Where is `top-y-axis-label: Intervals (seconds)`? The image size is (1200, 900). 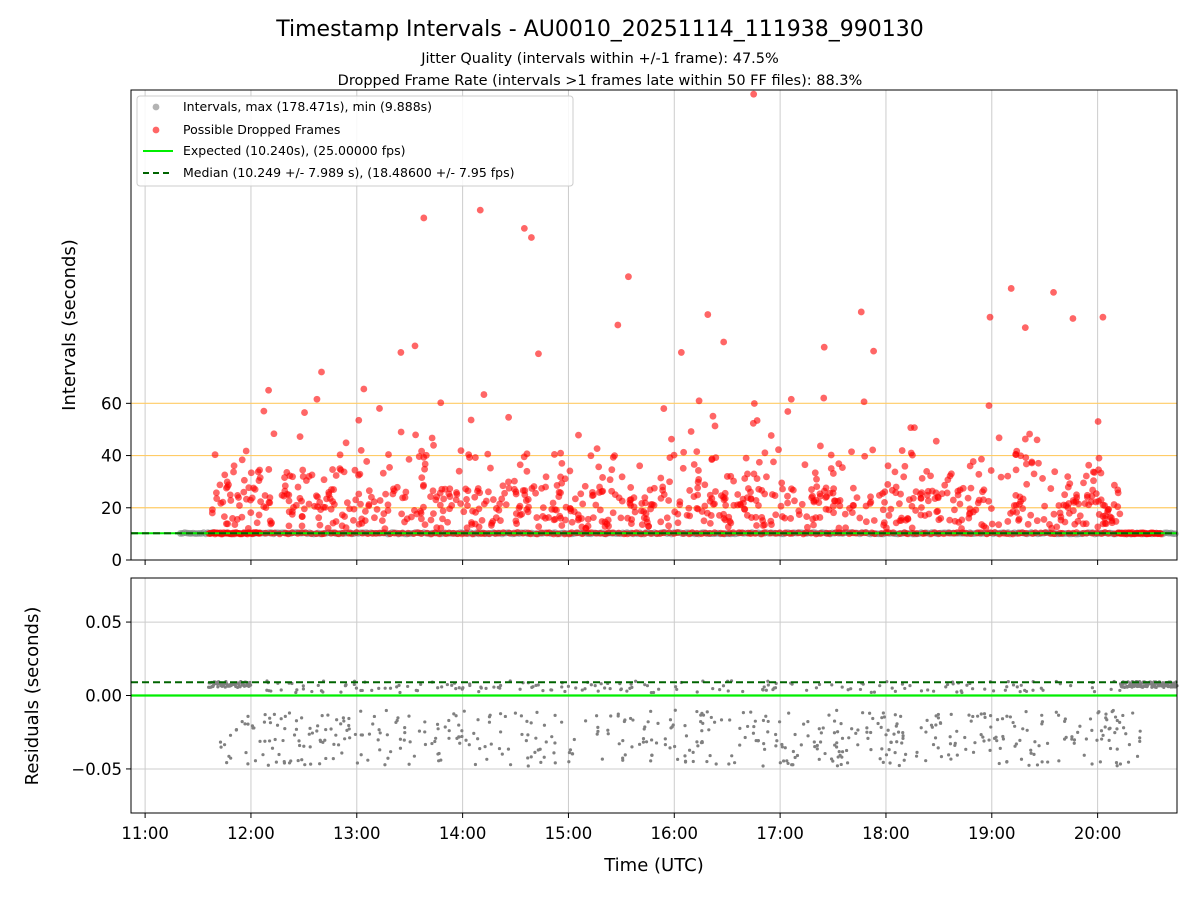
top-y-axis-label: Intervals (seconds) is located at coordinates (69, 325).